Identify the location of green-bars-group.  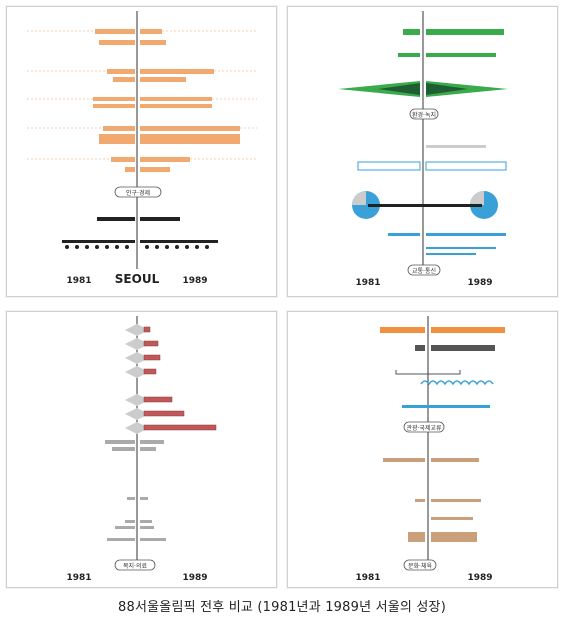
(451, 43).